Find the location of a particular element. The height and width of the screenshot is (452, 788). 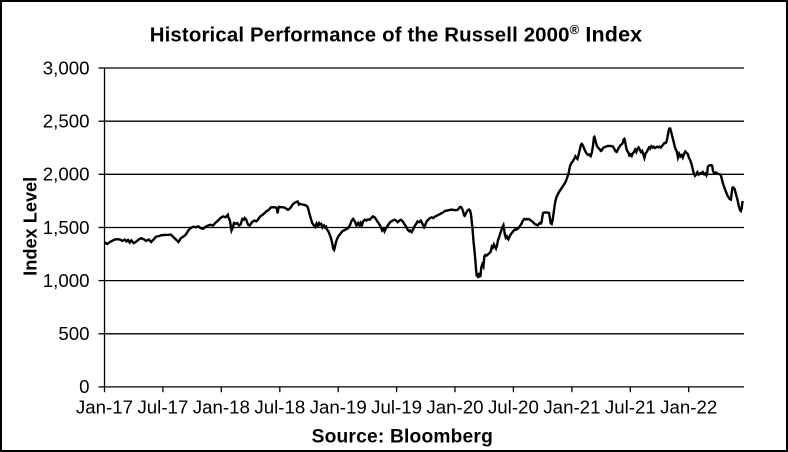

svg-text: 500 is located at coordinates (73, 333).